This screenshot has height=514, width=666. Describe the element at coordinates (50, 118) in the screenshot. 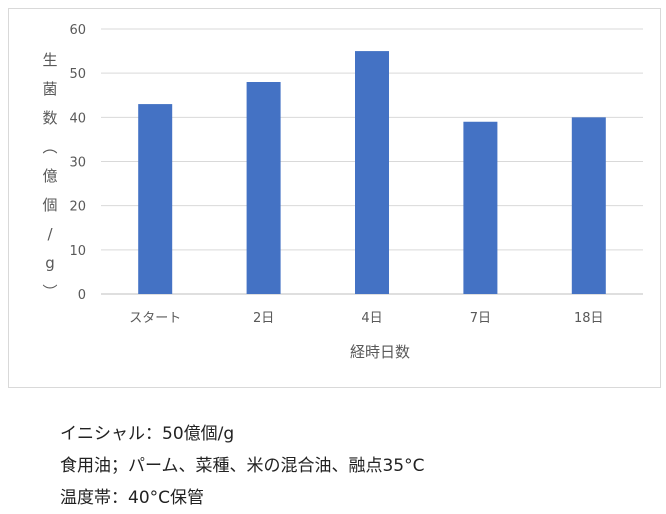

I see `y-axis-title-char: 数` at that location.